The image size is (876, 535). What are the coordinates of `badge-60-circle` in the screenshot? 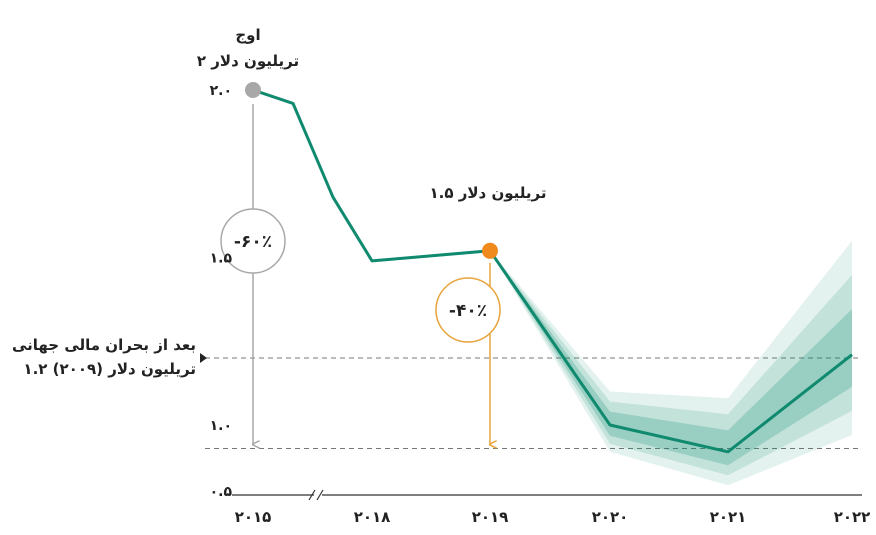 It's located at (253, 241).